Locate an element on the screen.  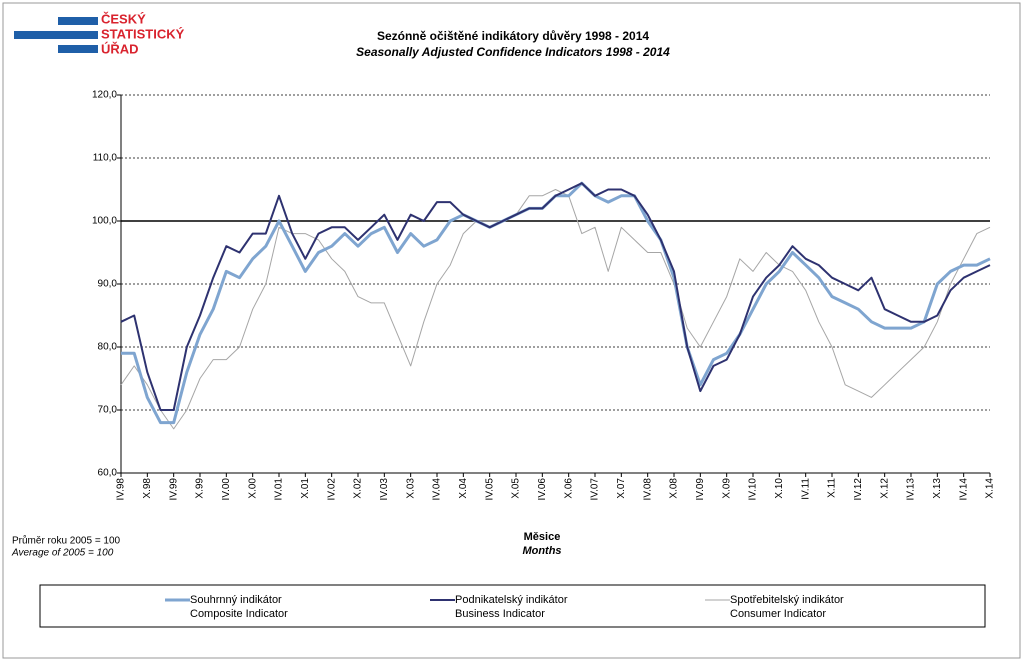
legend-label-en: Business Indicator is located at coordinates (500, 614).